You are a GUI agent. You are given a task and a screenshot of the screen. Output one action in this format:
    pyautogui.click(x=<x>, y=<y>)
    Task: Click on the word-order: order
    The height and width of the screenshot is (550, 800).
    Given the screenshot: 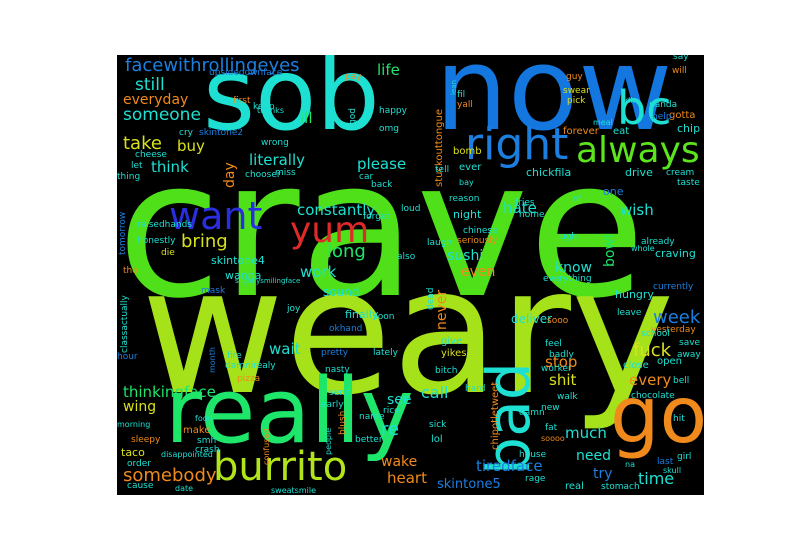 What is the action you would take?
    pyautogui.click(x=139, y=464)
    